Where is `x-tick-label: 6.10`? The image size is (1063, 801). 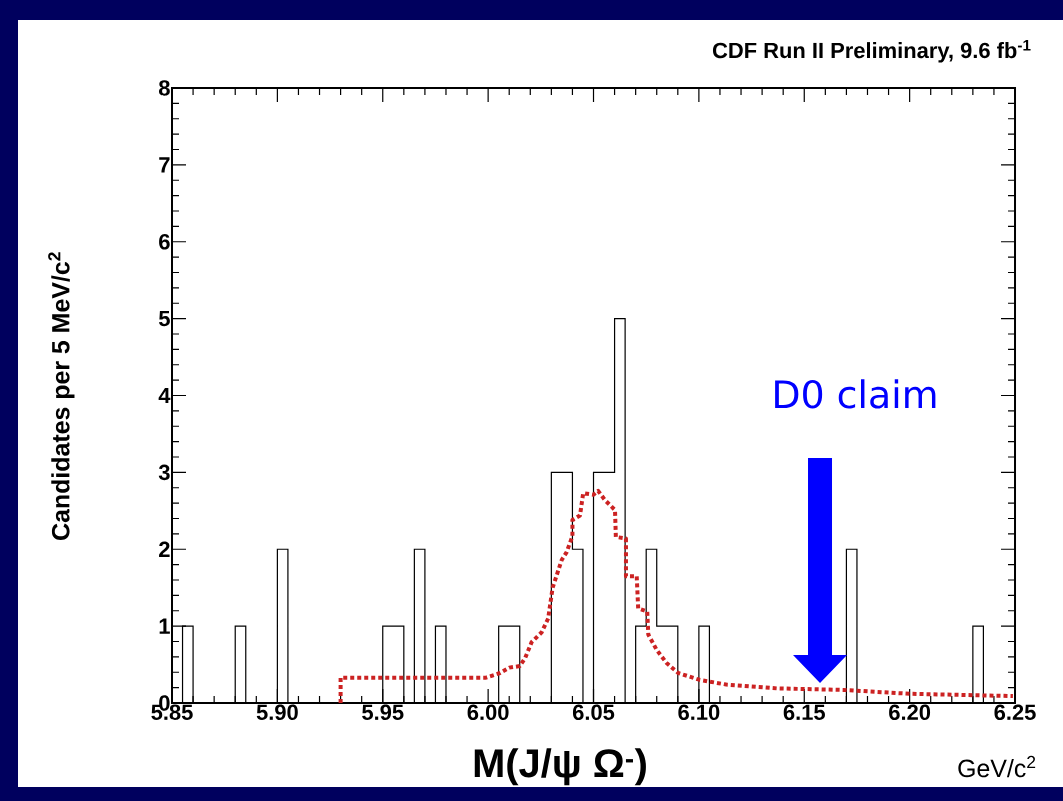 x-tick-label: 6.10 is located at coordinates (699, 712).